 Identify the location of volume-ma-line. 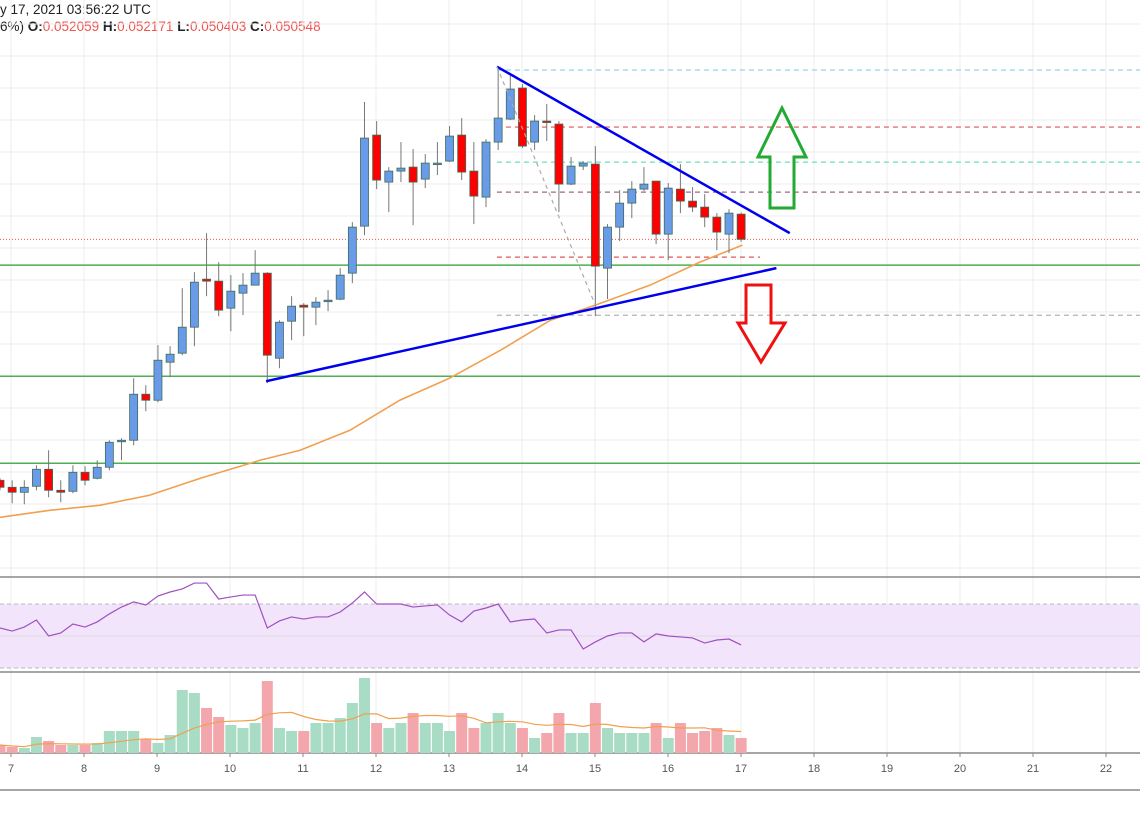
(371, 729).